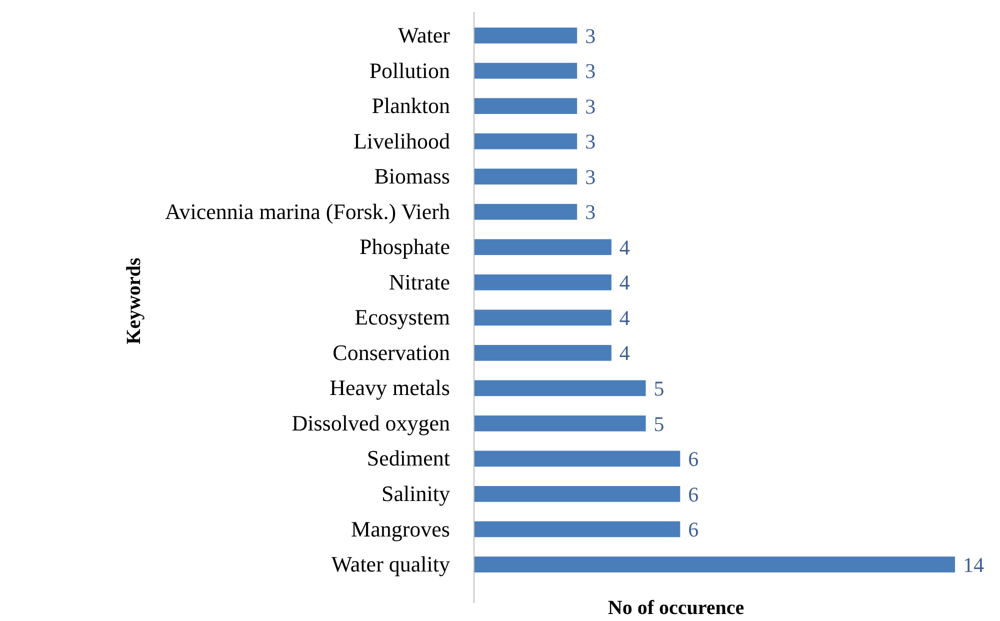 The width and height of the screenshot is (1000, 621). Describe the element at coordinates (134, 300) in the screenshot. I see `y-axis-title: Keywords` at that location.